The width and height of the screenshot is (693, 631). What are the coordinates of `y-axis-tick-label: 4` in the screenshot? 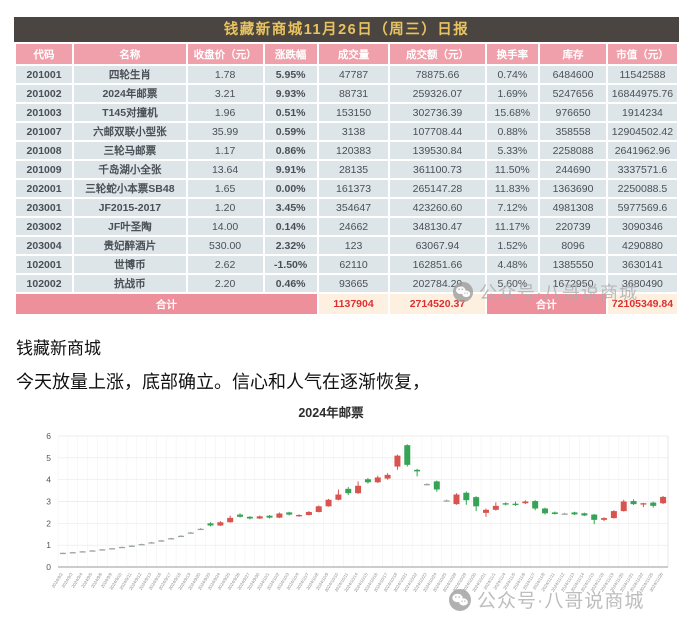 It's located at (48, 480).